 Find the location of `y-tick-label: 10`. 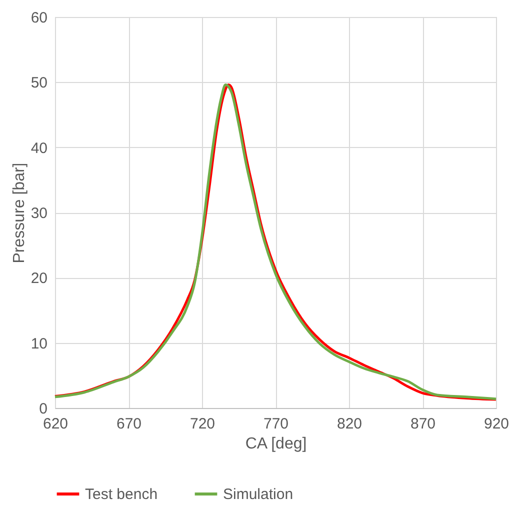

y-tick-label: 10 is located at coordinates (39, 343).